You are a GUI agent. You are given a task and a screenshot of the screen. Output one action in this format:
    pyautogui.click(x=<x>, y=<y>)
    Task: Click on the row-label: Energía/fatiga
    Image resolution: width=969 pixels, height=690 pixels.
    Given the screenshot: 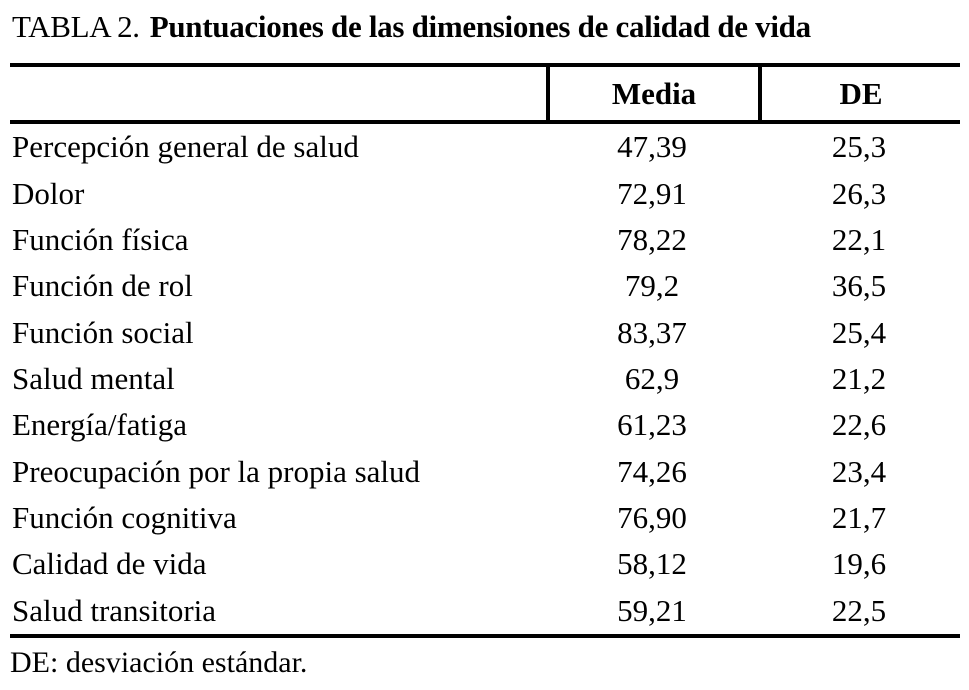 What is the action you would take?
    pyautogui.click(x=100, y=425)
    